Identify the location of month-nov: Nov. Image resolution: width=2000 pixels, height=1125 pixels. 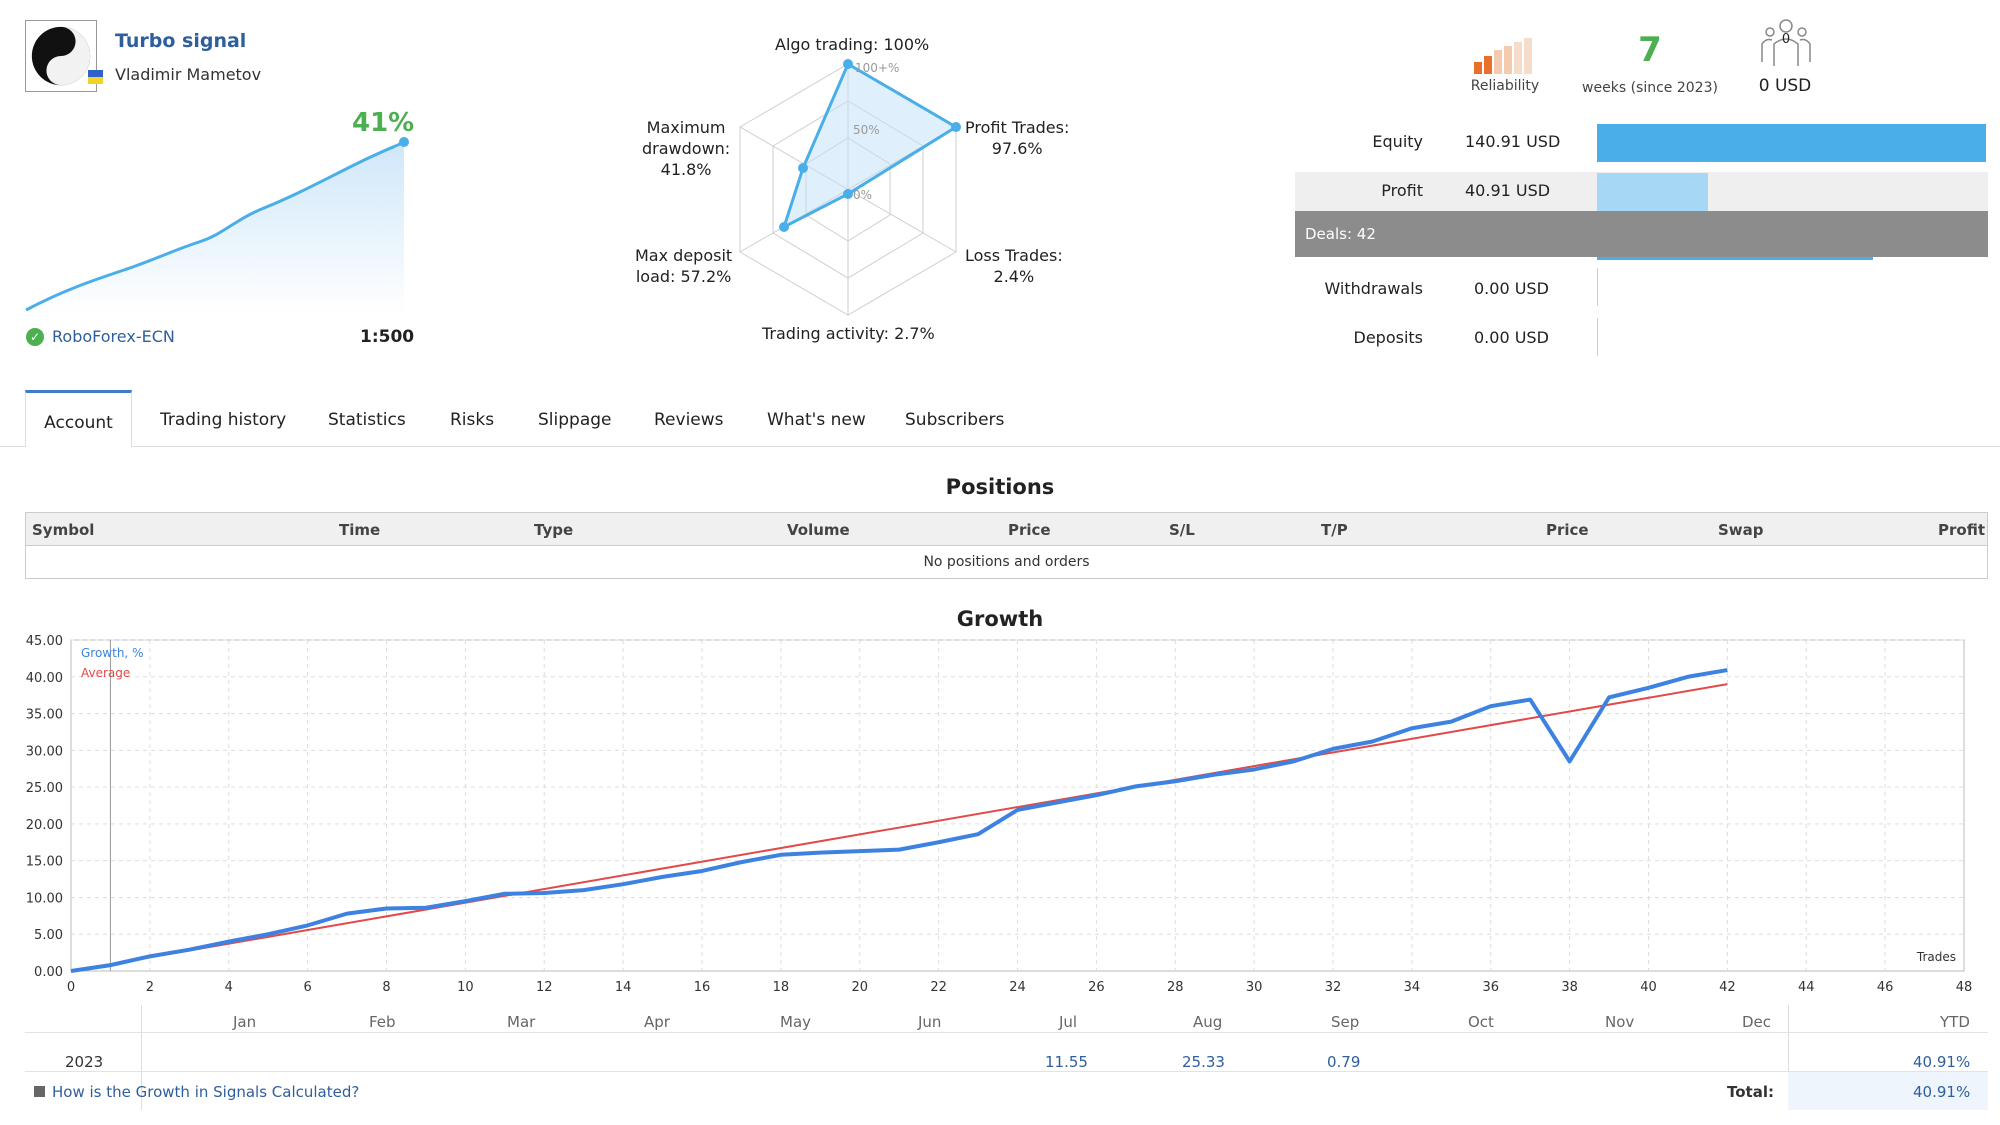
(1620, 1022).